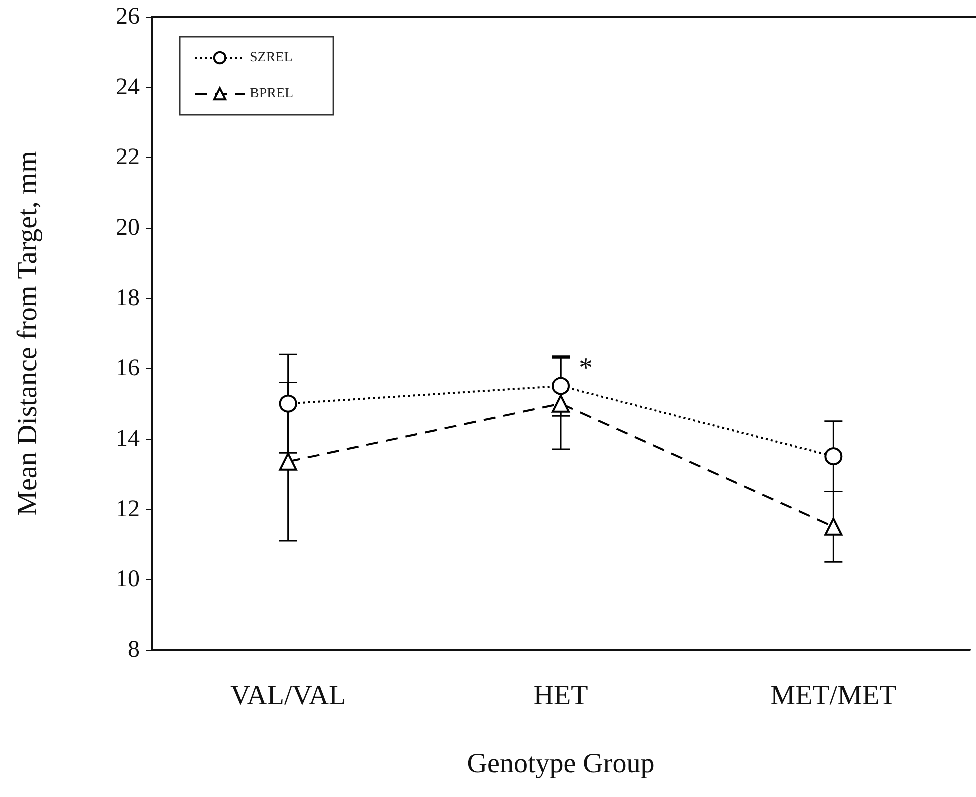  What do you see at coordinates (128, 228) in the screenshot?
I see `y-tick-label: 20` at bounding box center [128, 228].